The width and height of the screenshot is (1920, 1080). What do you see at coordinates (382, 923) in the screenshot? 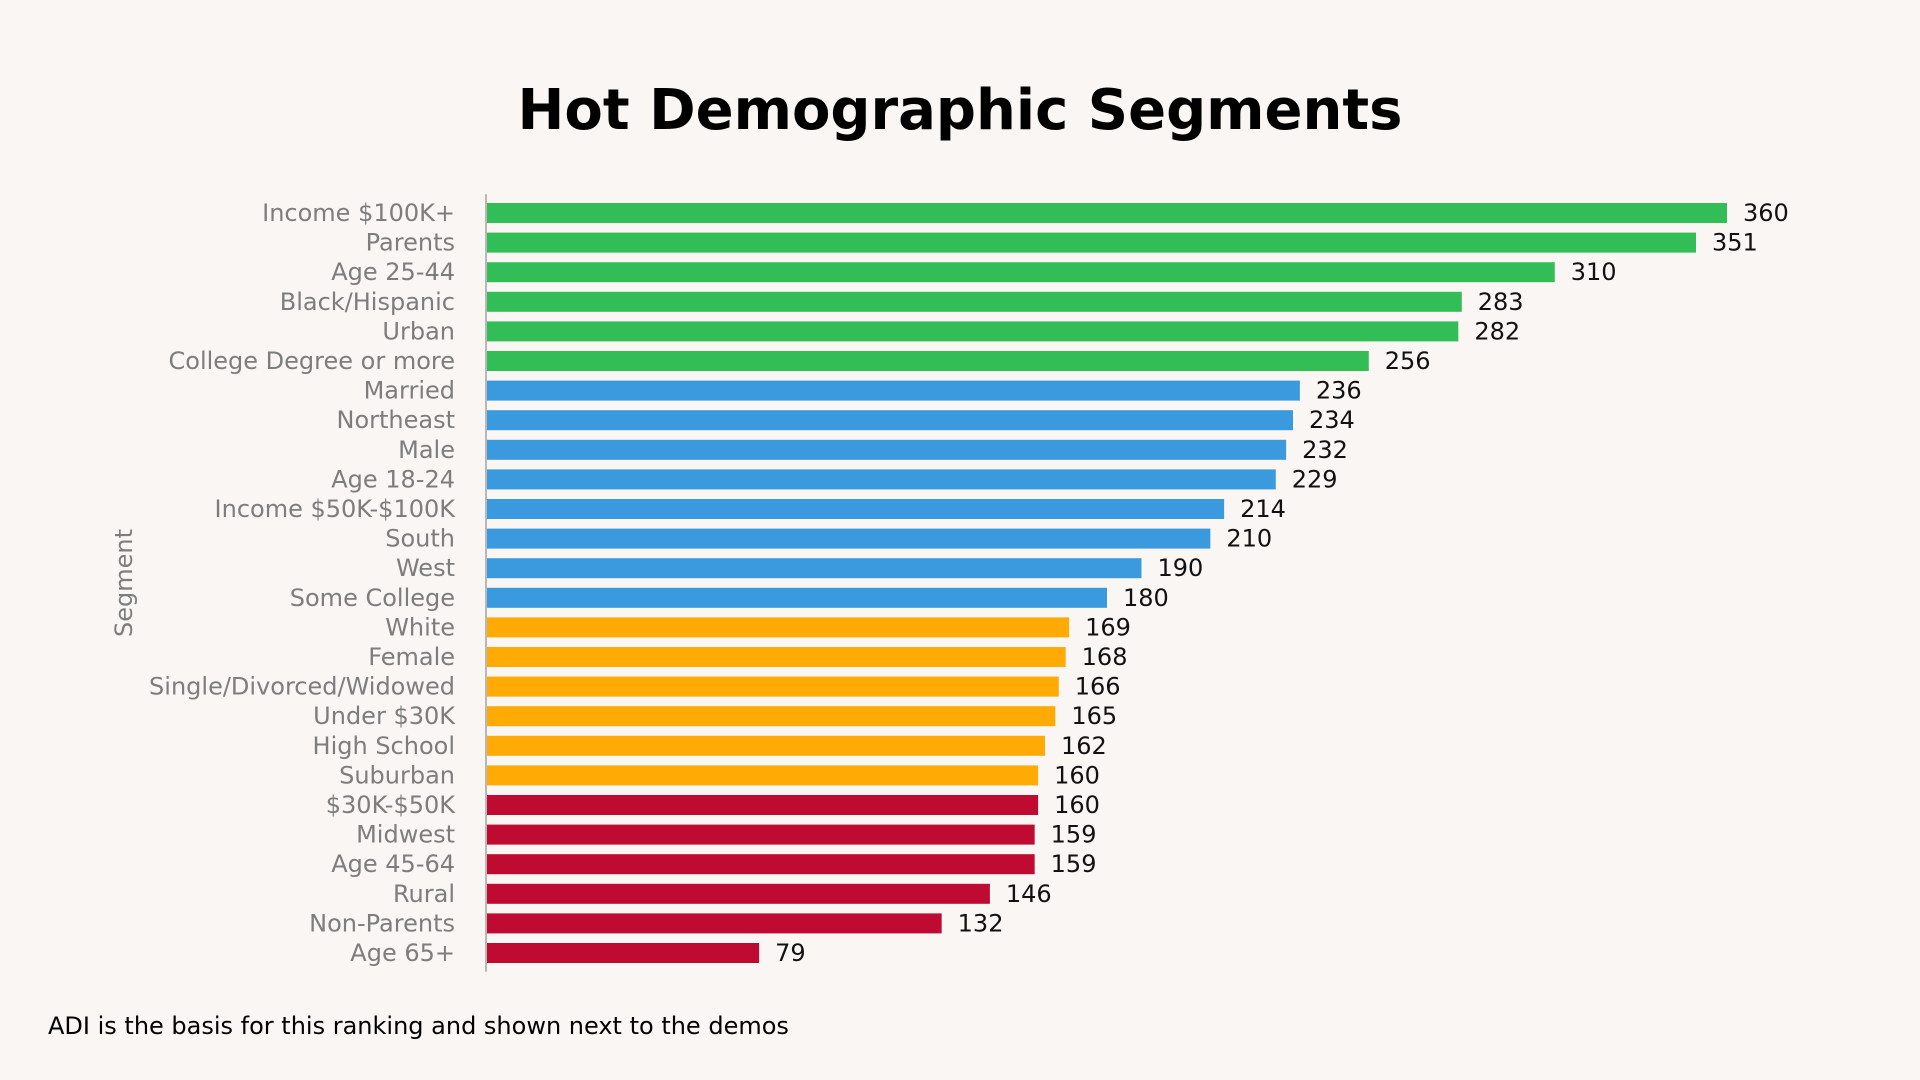
I see `y-tick-label: Non-Parents` at bounding box center [382, 923].